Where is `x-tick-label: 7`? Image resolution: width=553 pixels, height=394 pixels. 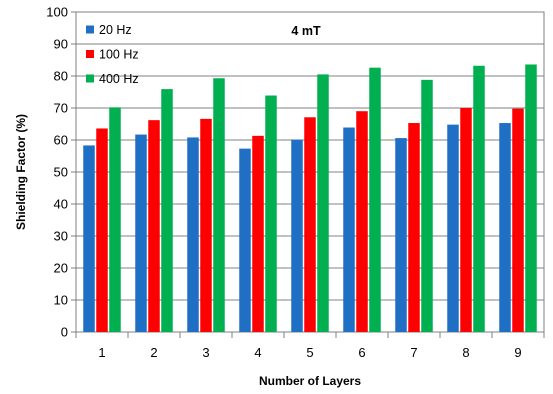
x-tick-label: 7 is located at coordinates (413, 352).